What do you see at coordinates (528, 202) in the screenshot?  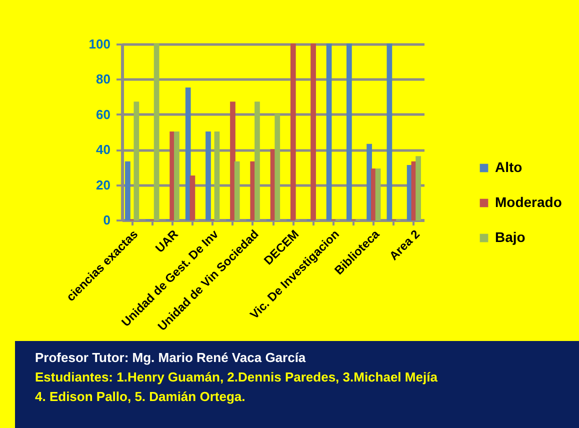 I see `legend-label: Moderado` at bounding box center [528, 202].